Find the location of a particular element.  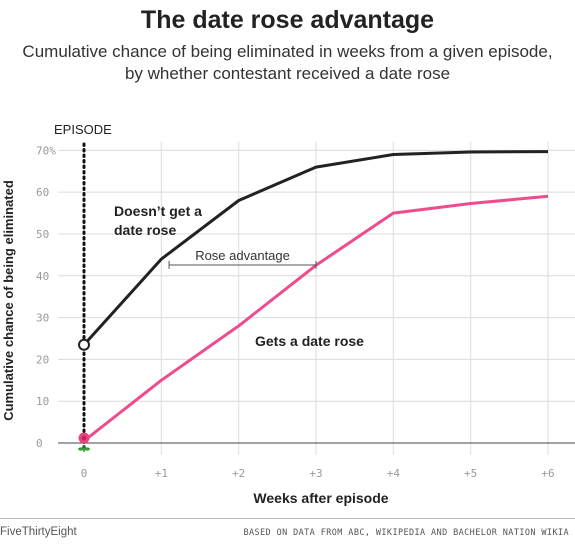

y-tick-label: 0 is located at coordinates (39, 443).